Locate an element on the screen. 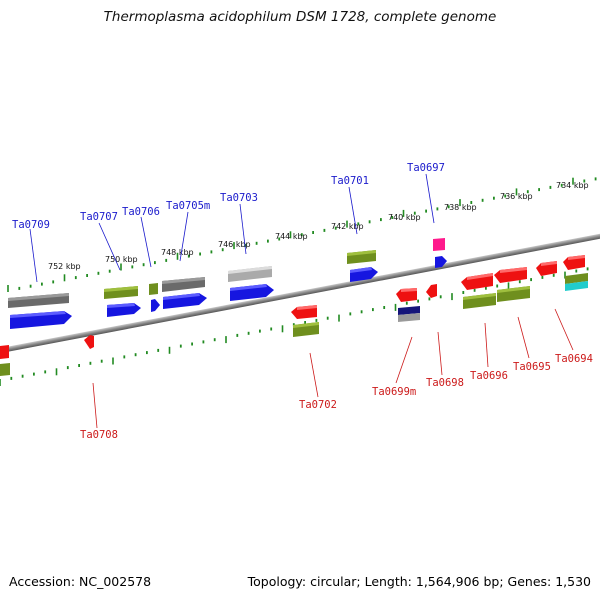  trna-bar is located at coordinates (439, 244).